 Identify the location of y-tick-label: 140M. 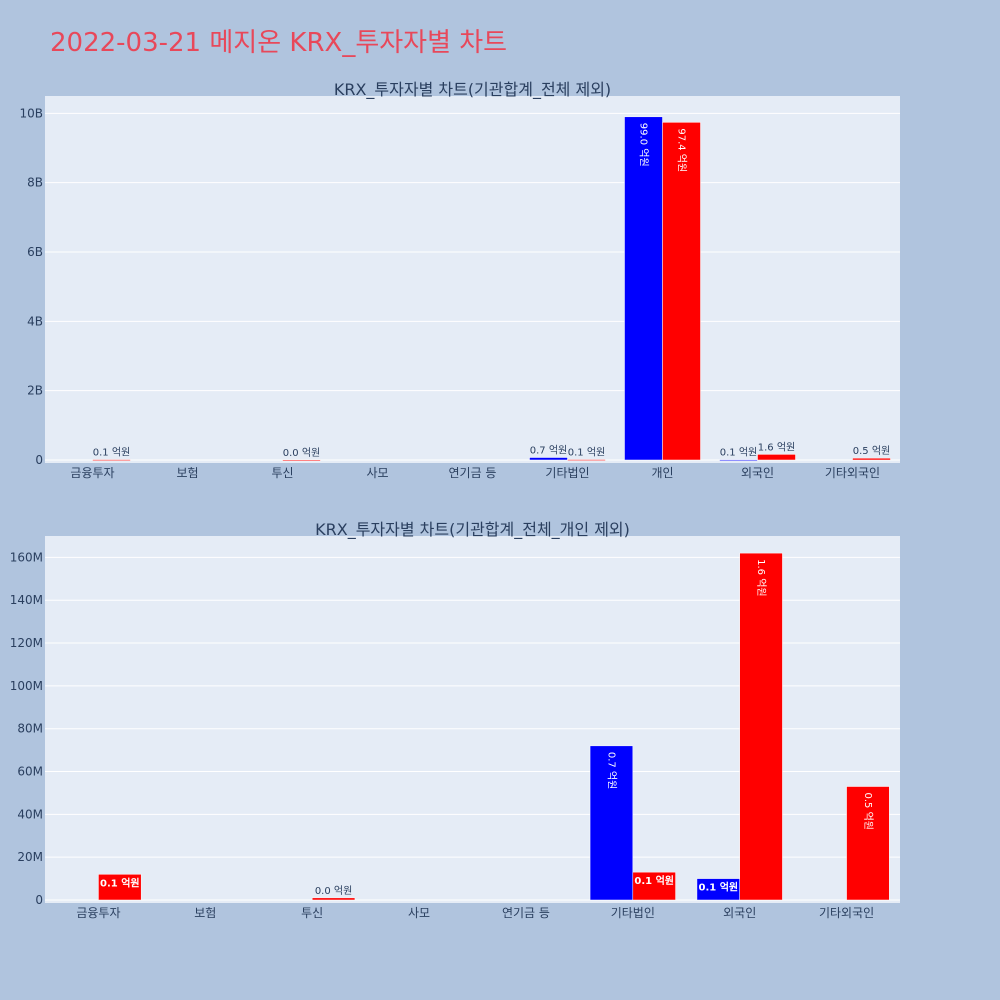
(26, 600).